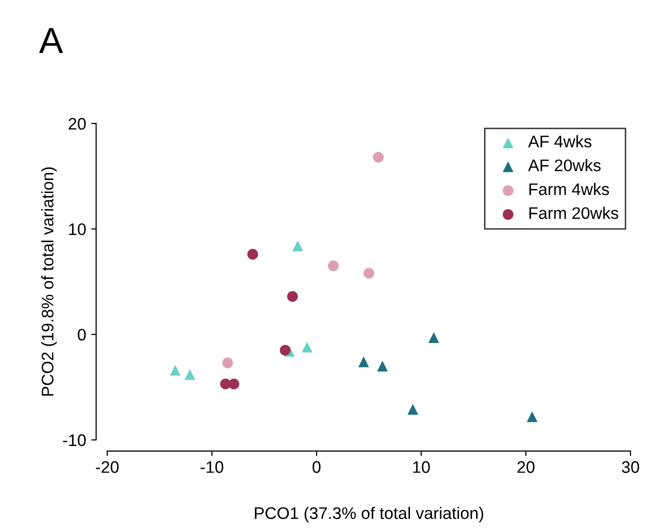 This screenshot has width=650, height=530. I want to click on legend-label: Farm 20wks, so click(573, 213).